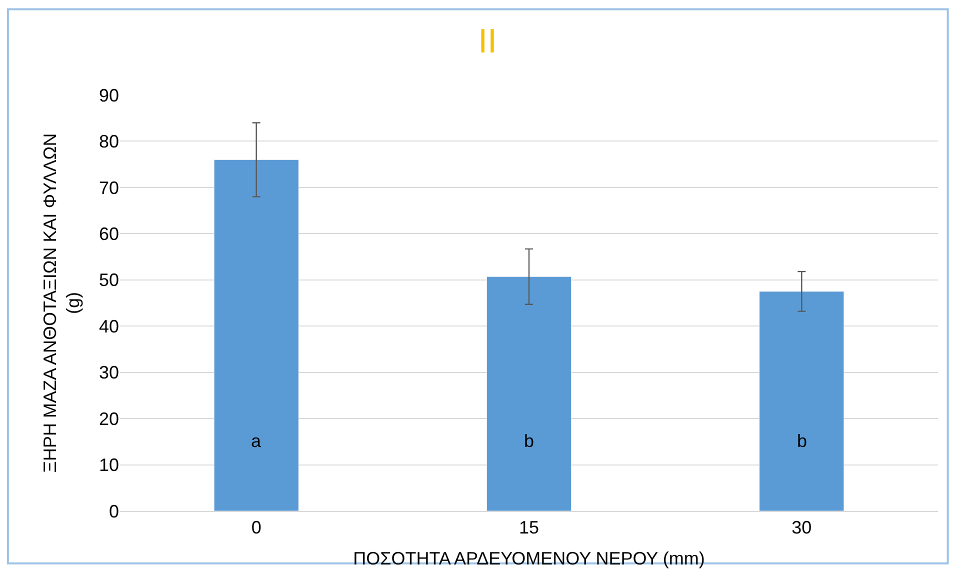 The height and width of the screenshot is (577, 956). Describe the element at coordinates (108, 280) in the screenshot. I see `y-tick-label: 50` at that location.